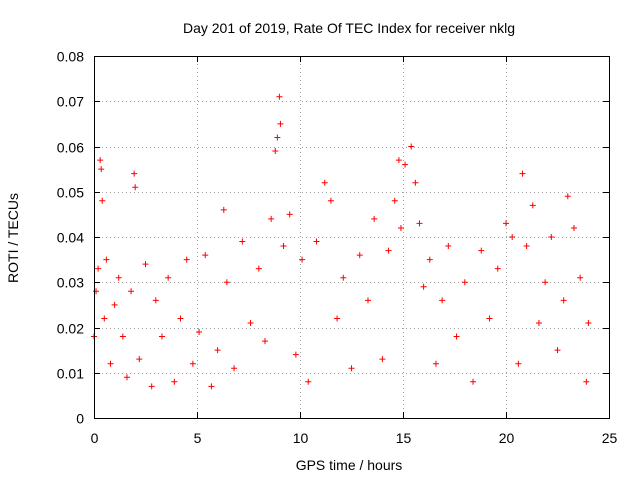 This screenshot has width=640, height=480. I want to click on y-tick-label: 0.03, so click(70, 283).